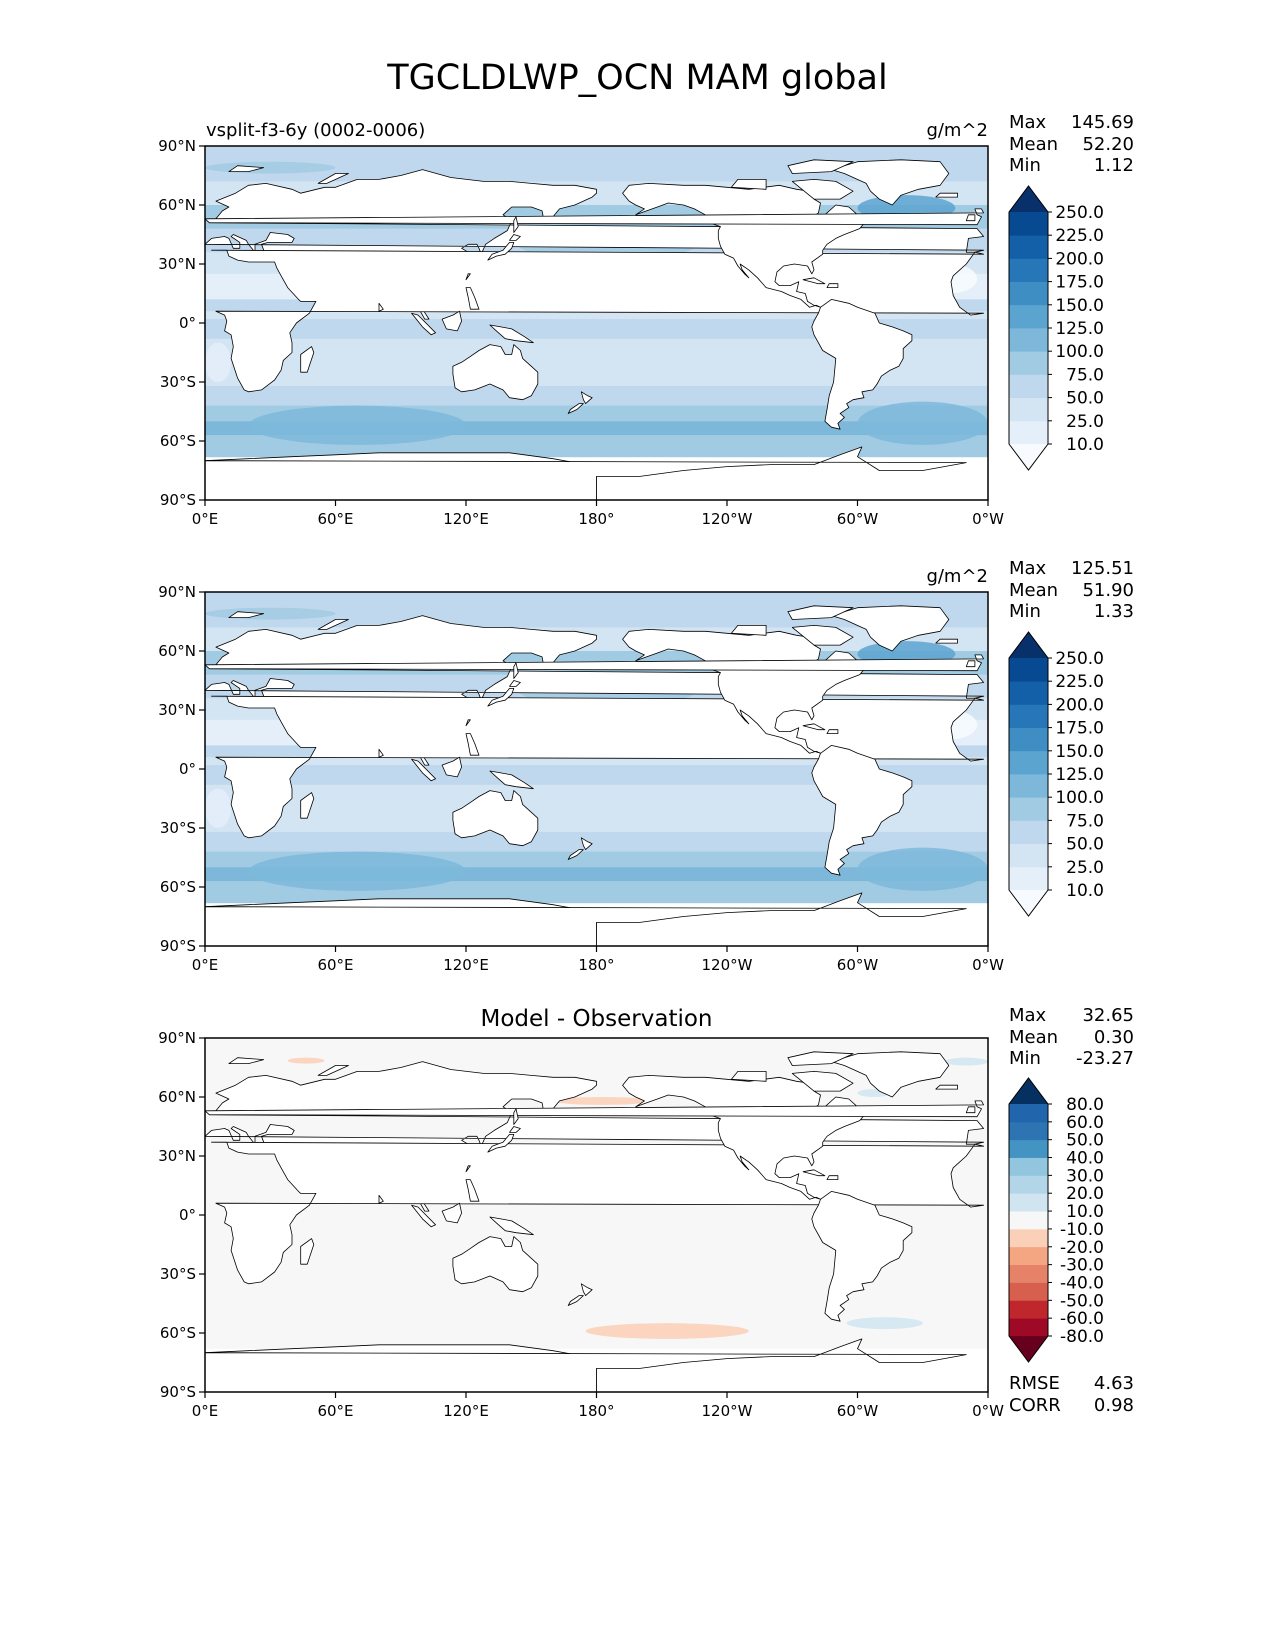  What do you see at coordinates (957, 576) in the screenshot?
I see `panel-2-units: g/m^2` at bounding box center [957, 576].